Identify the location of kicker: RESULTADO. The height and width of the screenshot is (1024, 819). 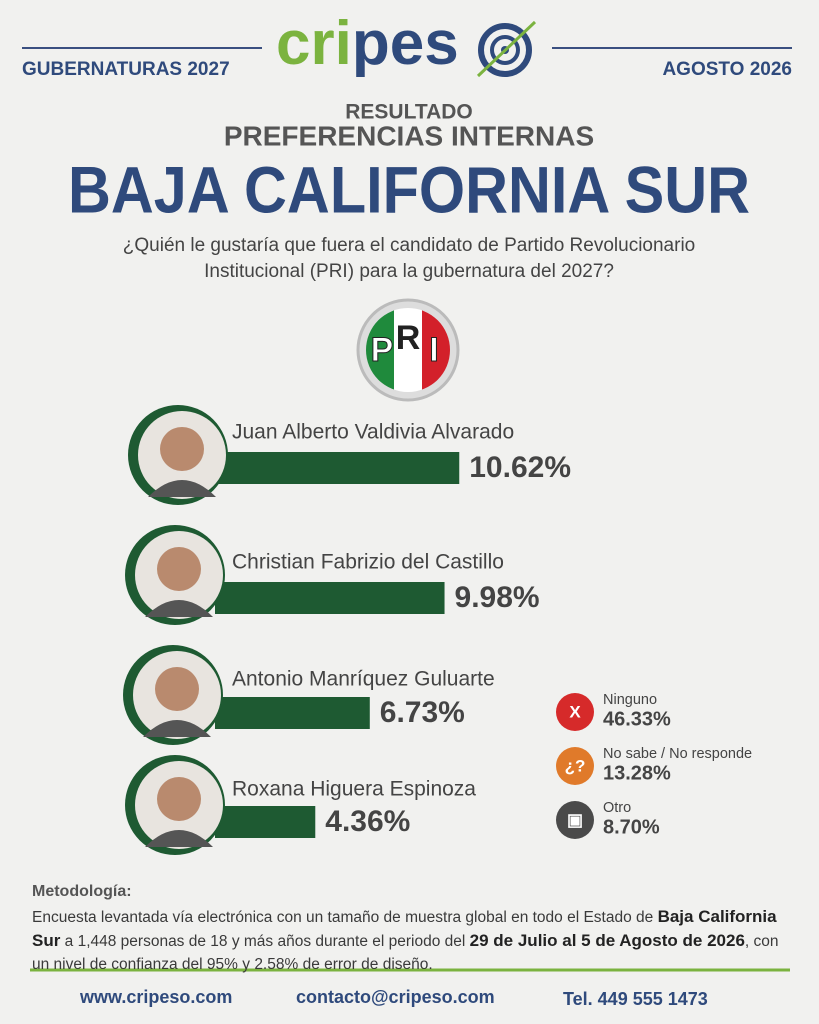
(409, 112).